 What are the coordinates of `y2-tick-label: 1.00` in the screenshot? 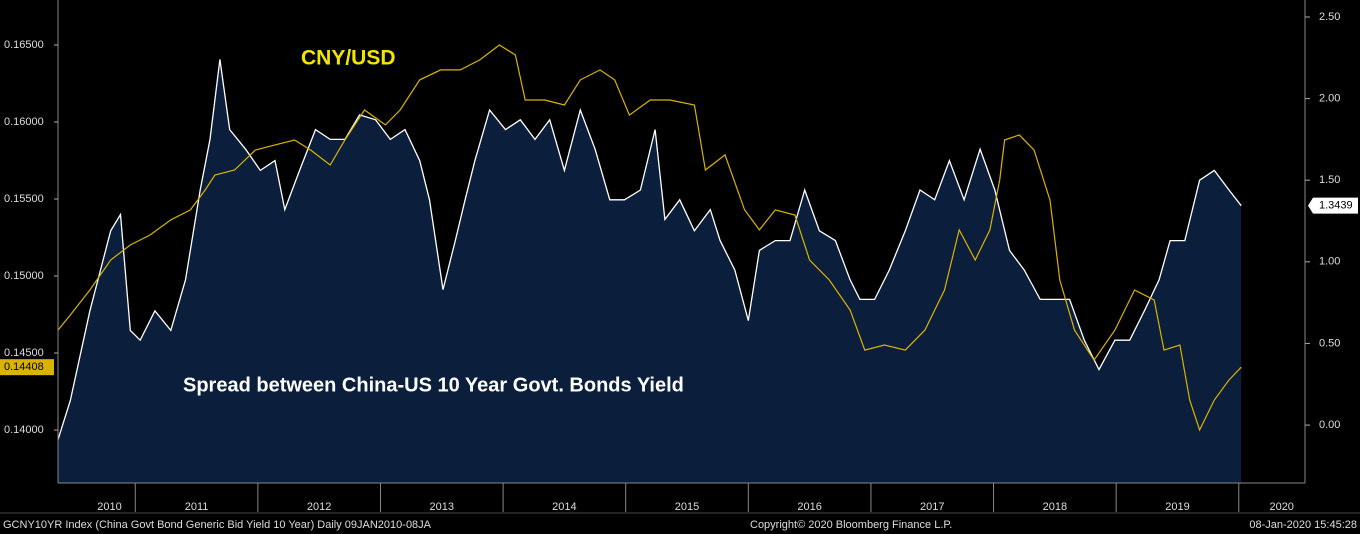 It's located at (1329, 262).